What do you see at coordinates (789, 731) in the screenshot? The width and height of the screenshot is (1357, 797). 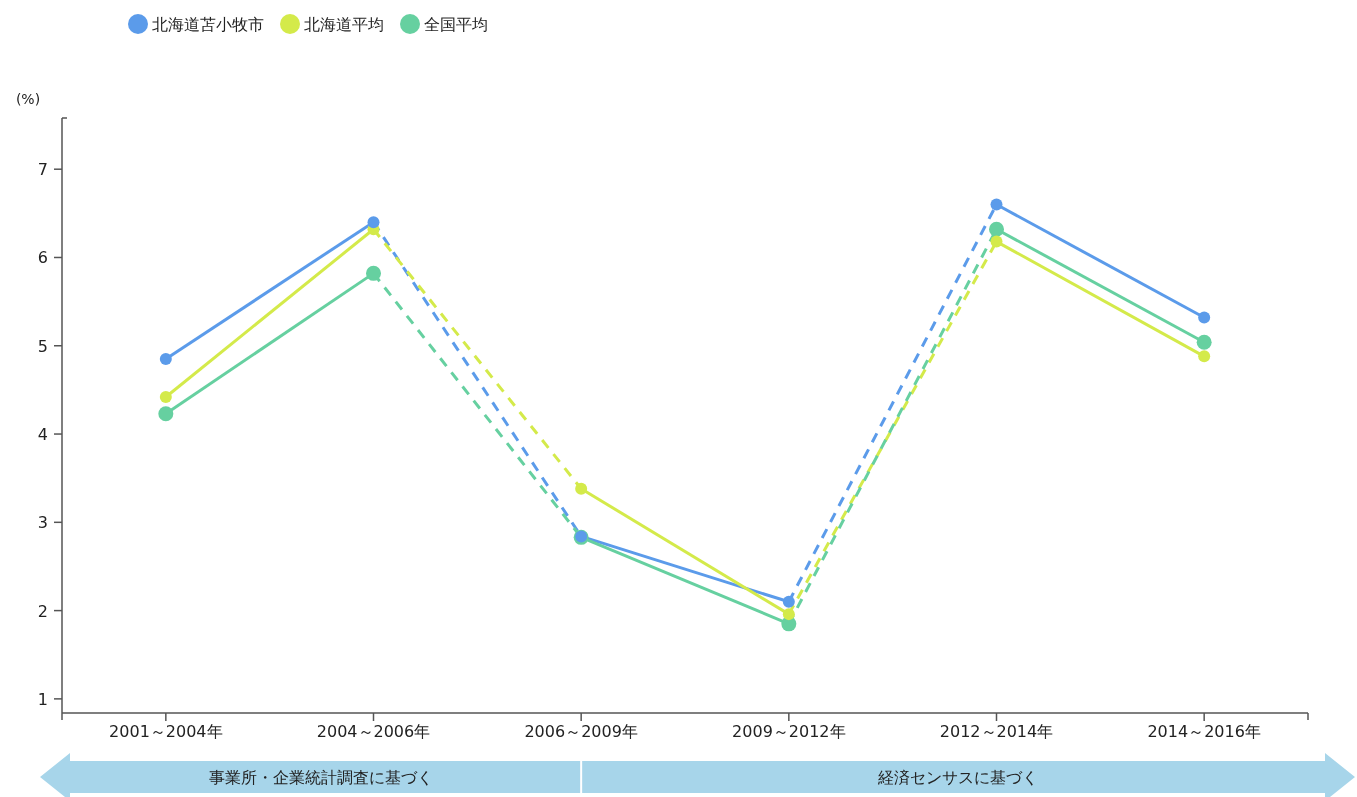 I see `x-tick-label: 2009～2012年` at bounding box center [789, 731].